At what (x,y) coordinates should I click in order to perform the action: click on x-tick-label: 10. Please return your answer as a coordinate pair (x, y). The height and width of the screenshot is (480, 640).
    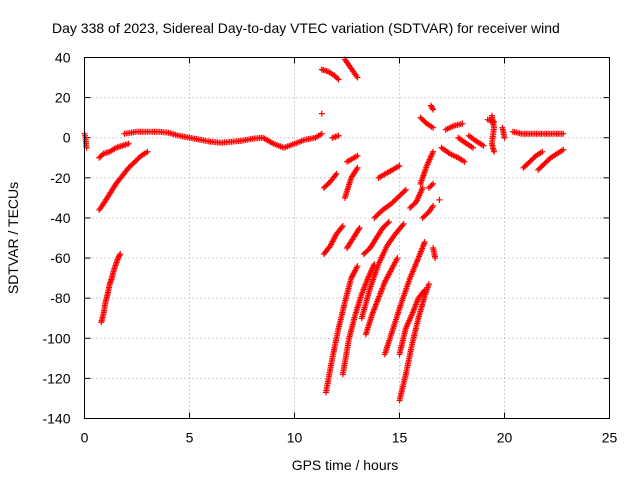
    Looking at the image, I should click on (295, 438).